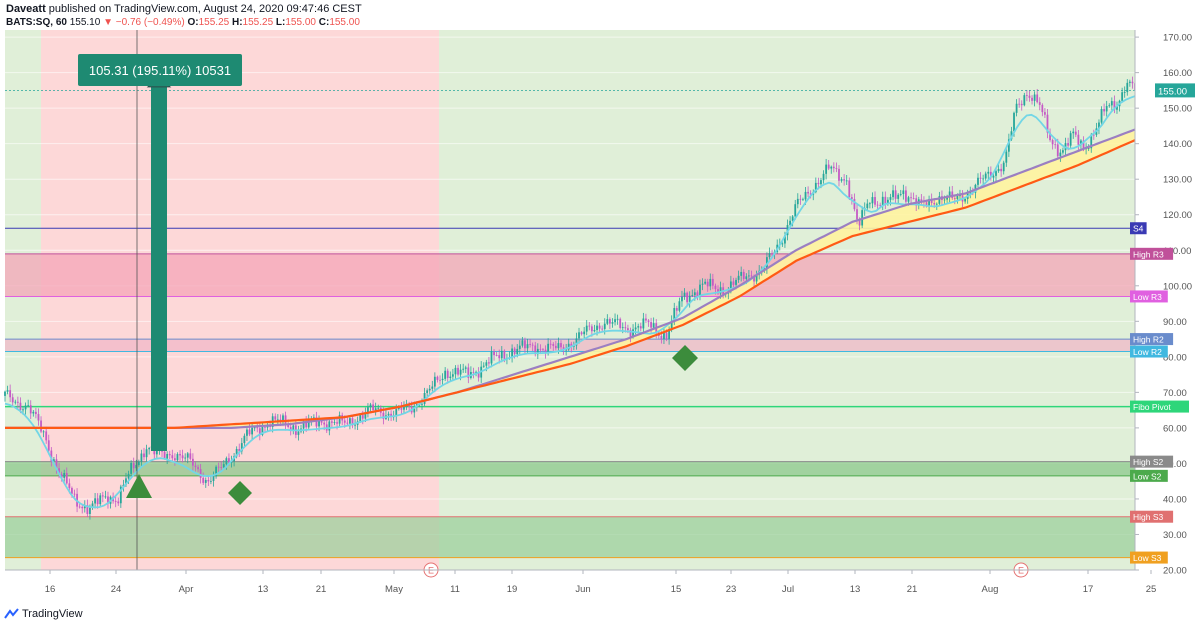 The width and height of the screenshot is (1200, 625). Describe the element at coordinates (912, 589) in the screenshot. I see `time-tick-label: 21` at that location.